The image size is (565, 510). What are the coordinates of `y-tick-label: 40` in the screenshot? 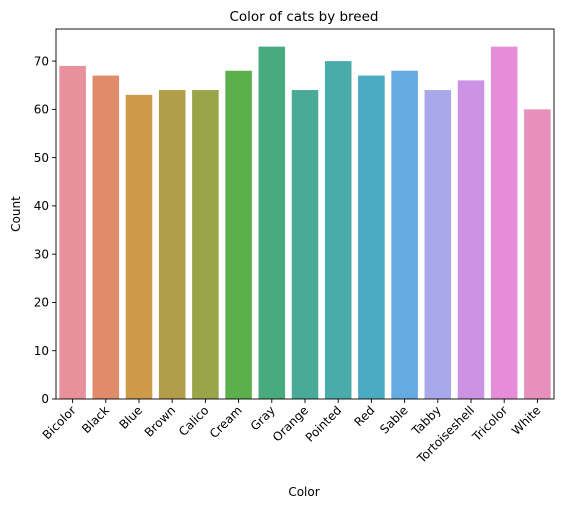 It's located at (41, 206).